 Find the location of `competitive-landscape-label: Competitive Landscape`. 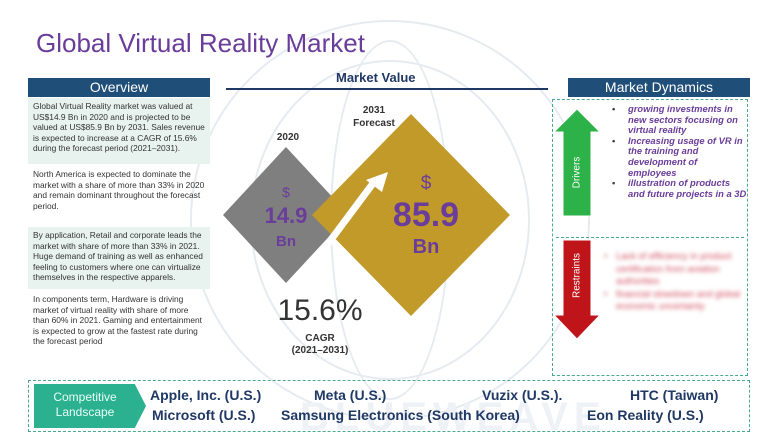

competitive-landscape-label: Competitive Landscape is located at coordinates (90, 406).